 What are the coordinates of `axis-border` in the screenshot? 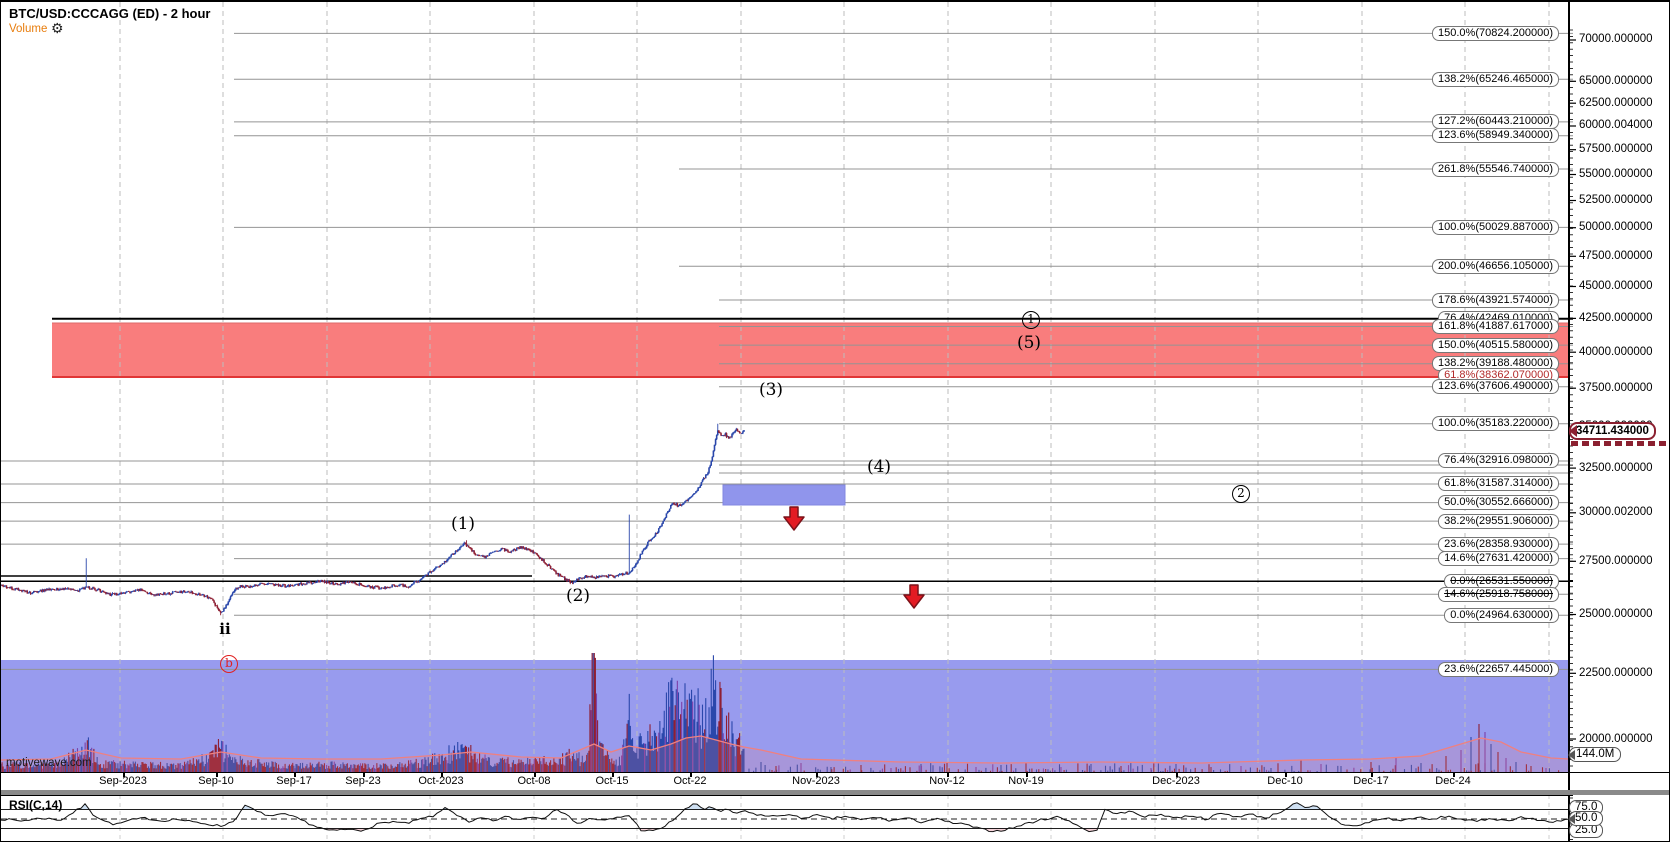 It's located at (1569, 421).